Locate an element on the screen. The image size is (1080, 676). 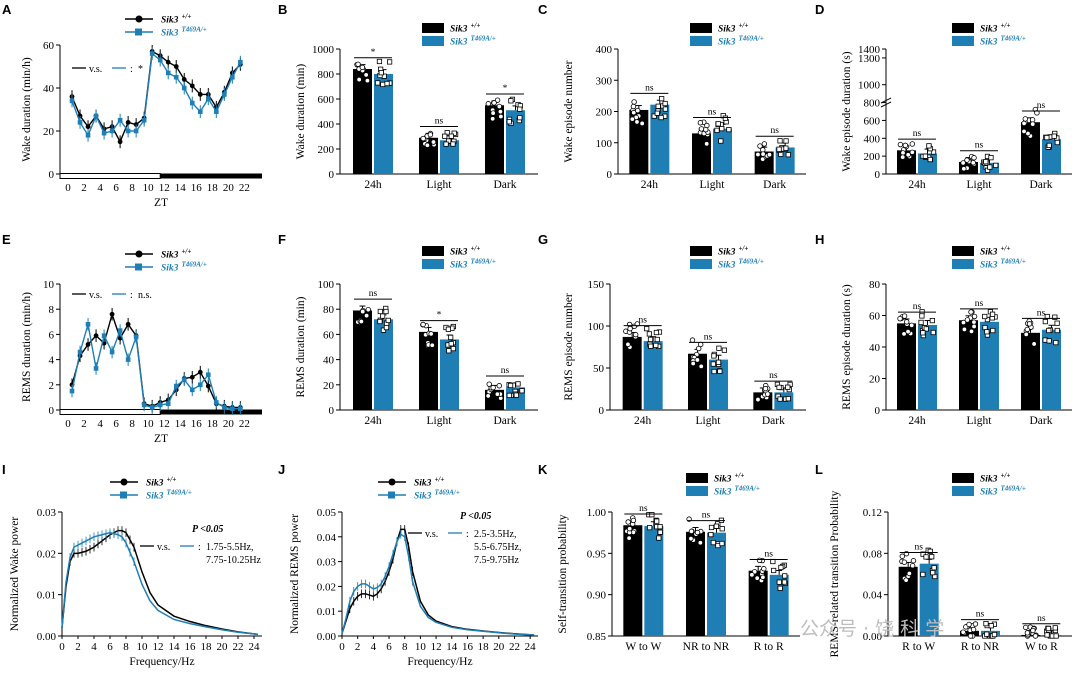
x-category-label: Light is located at coordinates (980, 421).